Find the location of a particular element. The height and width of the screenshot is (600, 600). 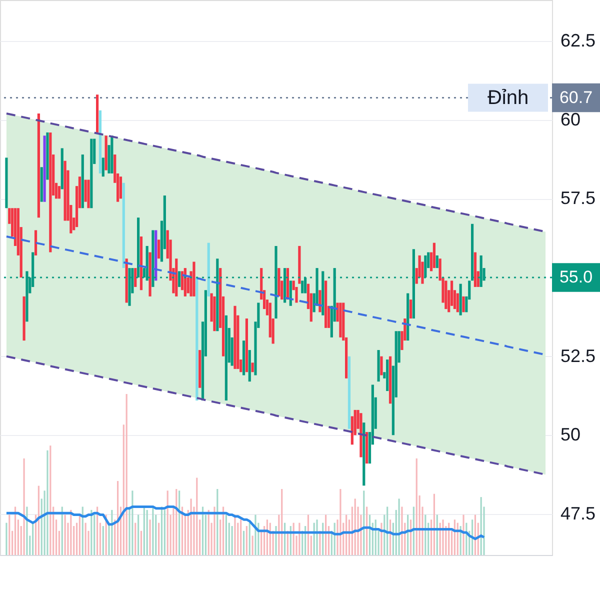

y-tick-label: 60 is located at coordinates (570, 119).